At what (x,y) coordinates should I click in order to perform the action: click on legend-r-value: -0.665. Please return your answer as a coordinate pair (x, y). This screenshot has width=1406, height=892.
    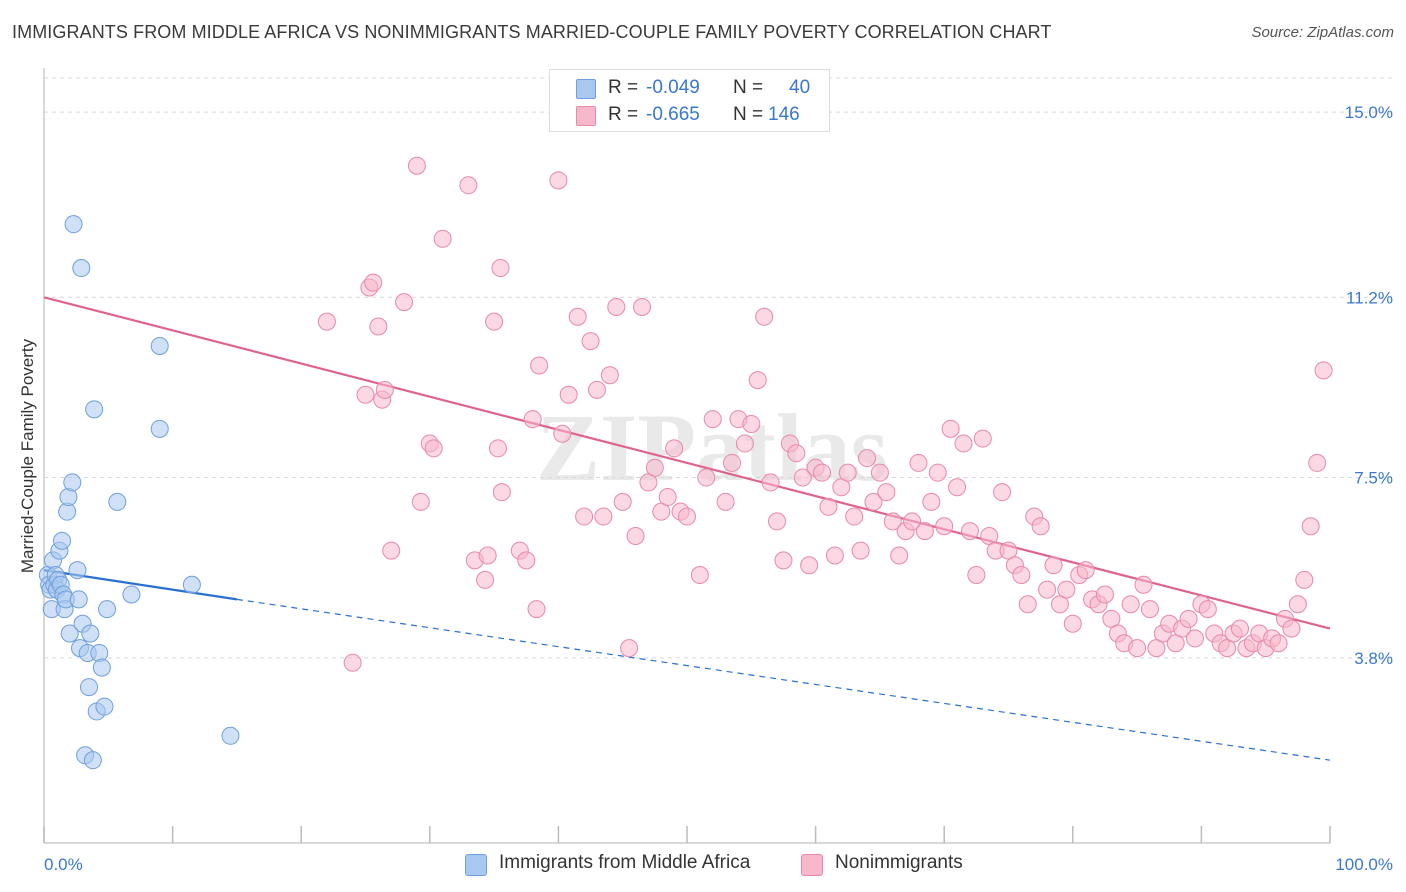
    Looking at the image, I should click on (673, 114).